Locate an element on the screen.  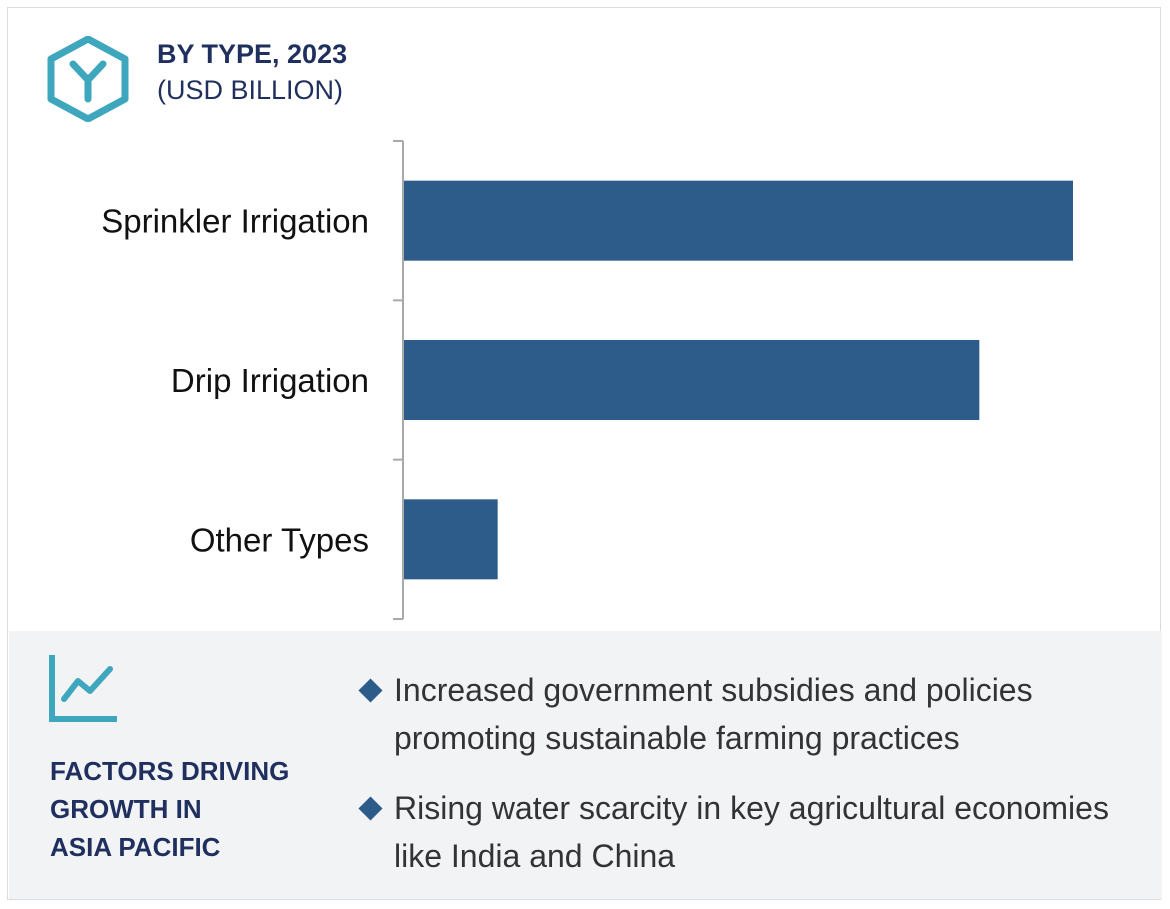
category-label: Other Types is located at coordinates (279, 539).